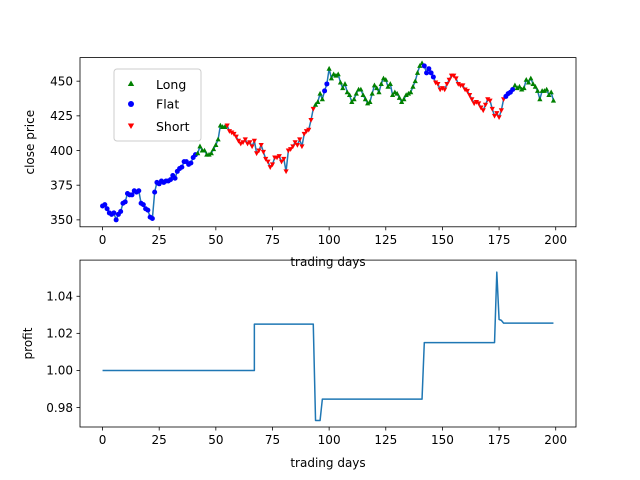 Image resolution: width=640 pixels, height=480 pixels. I want to click on y-tick-label: 1.04, so click(59, 297).